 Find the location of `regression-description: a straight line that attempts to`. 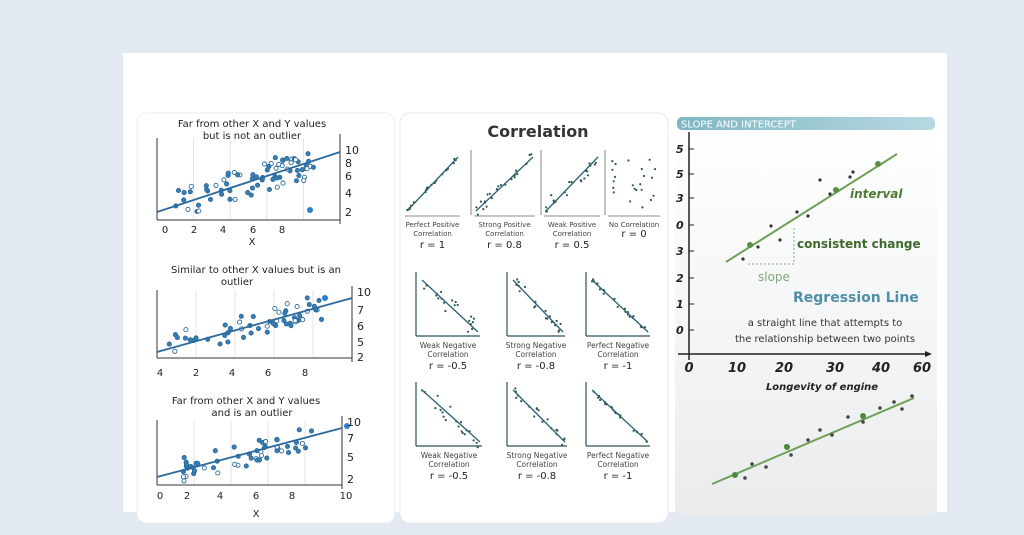

regression-description: a straight line that attempts to is located at coordinates (825, 323).